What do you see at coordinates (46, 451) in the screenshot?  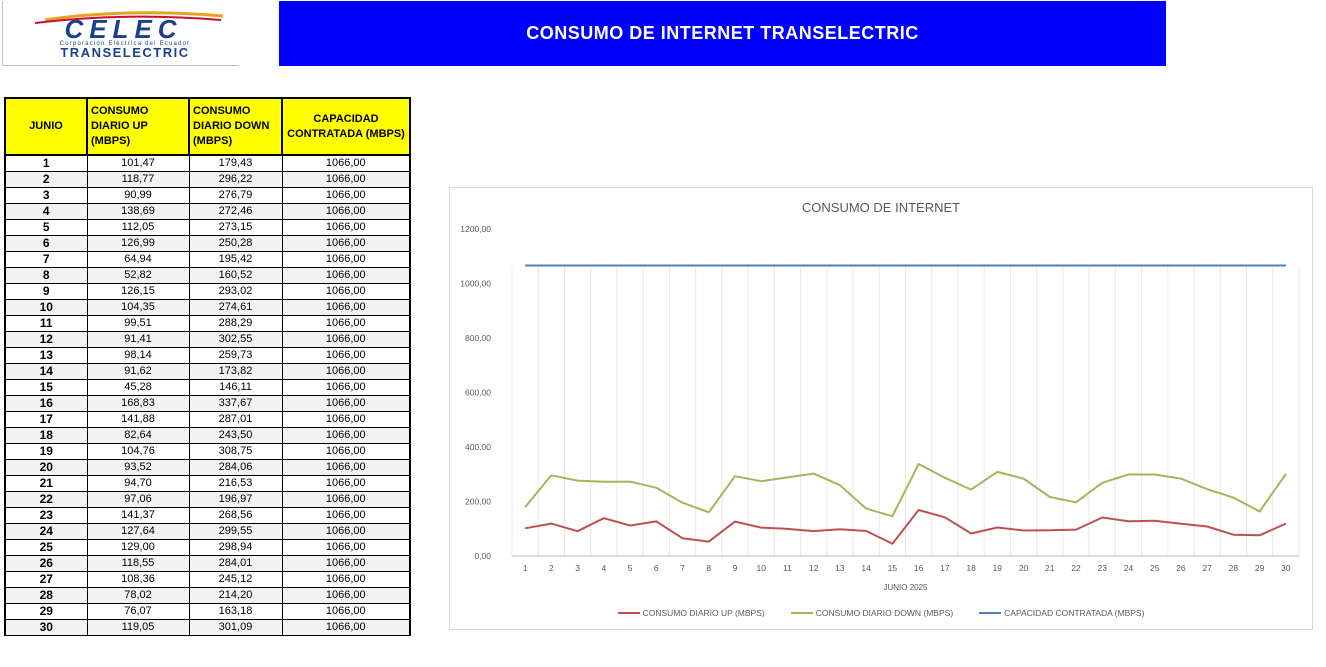 I see `cell-day: 19` at bounding box center [46, 451].